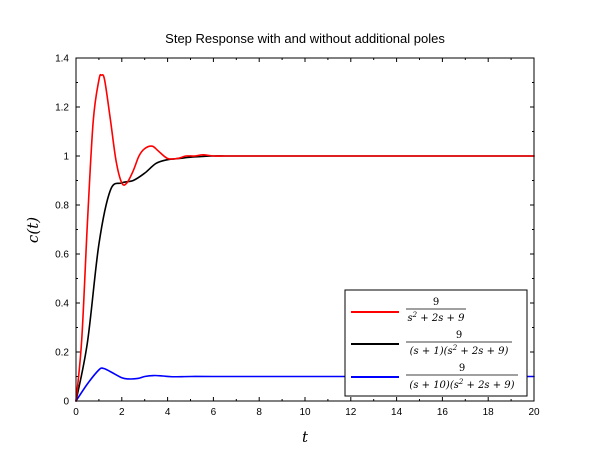  I want to click on svg-text: (s + 1)(s2 + 2s + 9), so click(459, 350).